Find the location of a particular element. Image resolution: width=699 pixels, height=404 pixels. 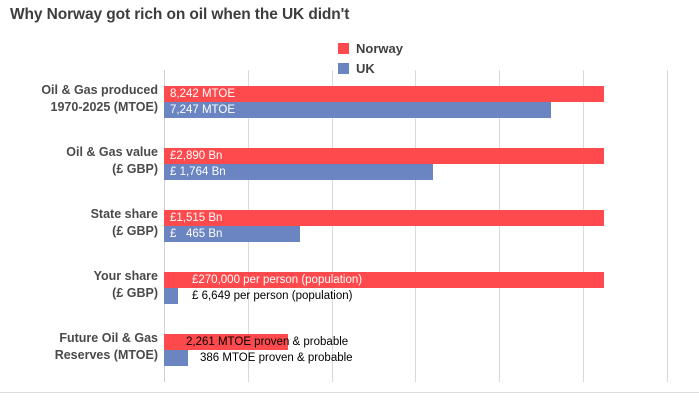

bar-uk-oil-gas-value: £ 1,764 Bn is located at coordinates (298, 172).